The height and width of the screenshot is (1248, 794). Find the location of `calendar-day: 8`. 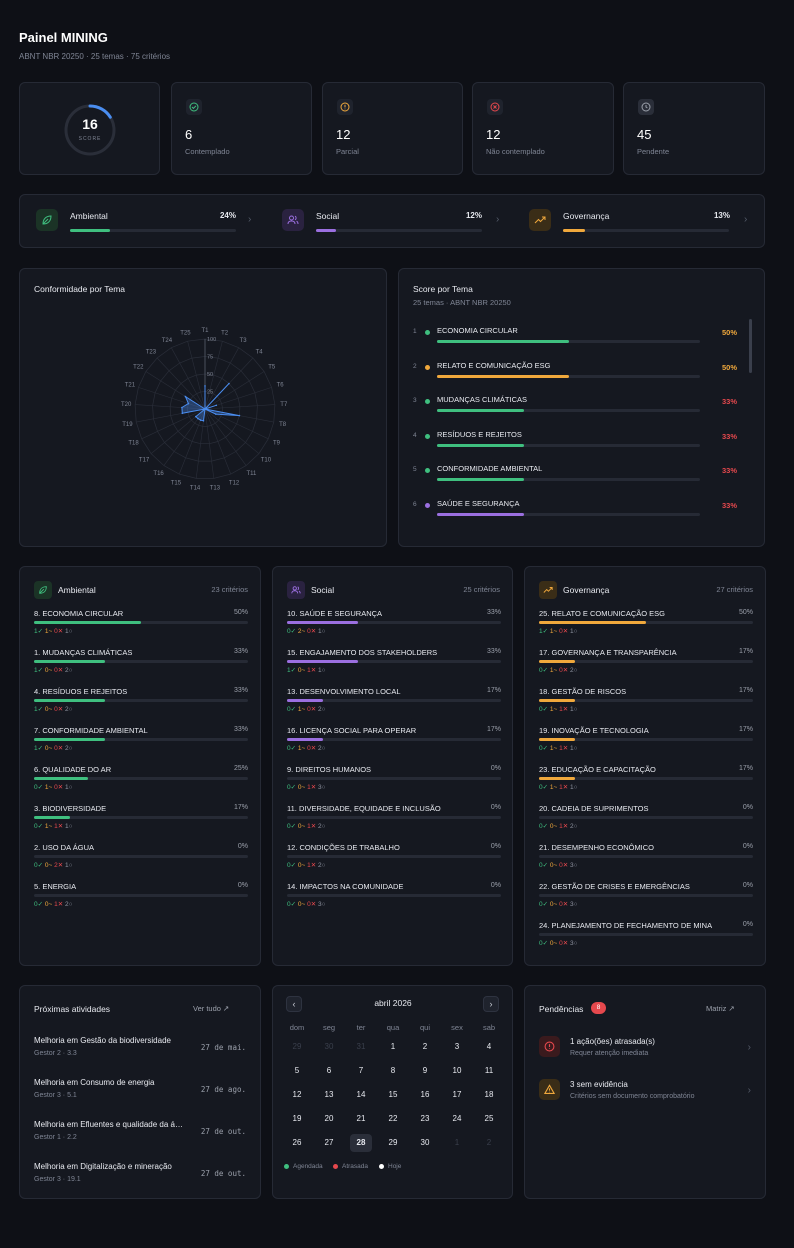

calendar-day: 8 is located at coordinates (393, 1070).